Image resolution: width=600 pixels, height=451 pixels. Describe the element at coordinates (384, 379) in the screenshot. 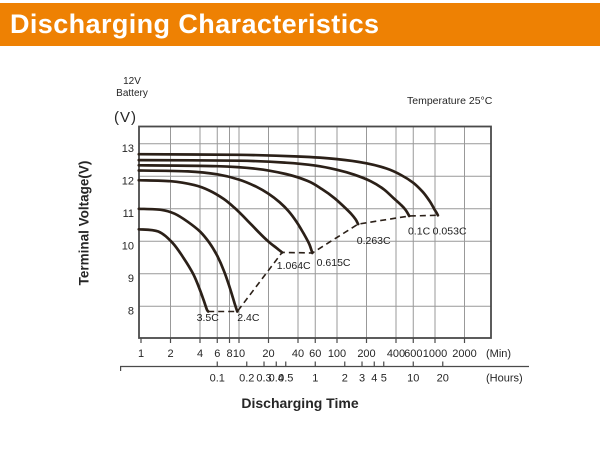

I see `svg-text: 5` at that location.